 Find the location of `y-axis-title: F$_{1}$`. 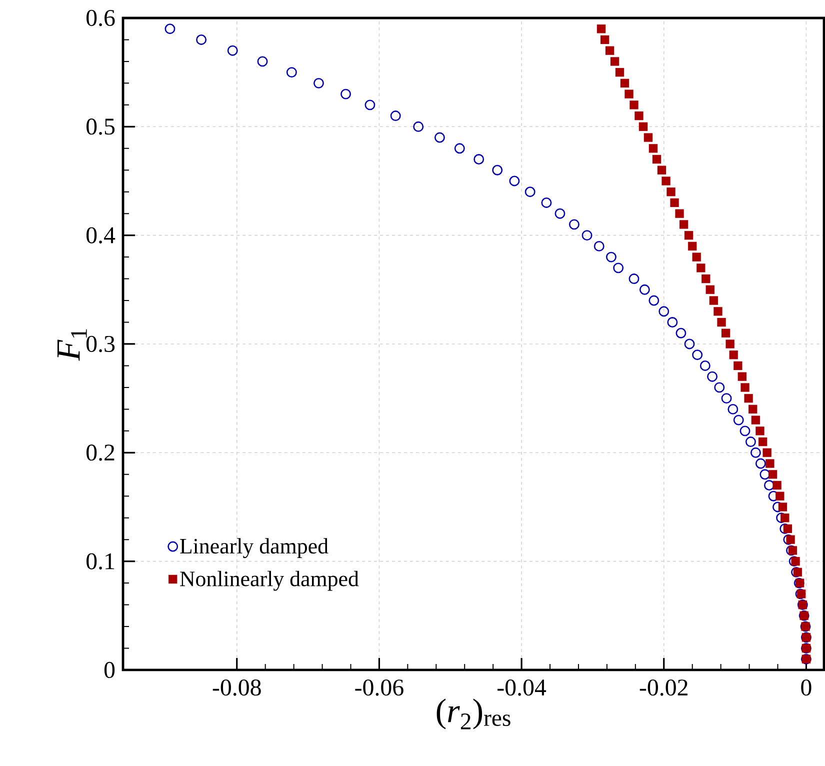

y-axis-title: F$_{1}$ is located at coordinates (72, 345).